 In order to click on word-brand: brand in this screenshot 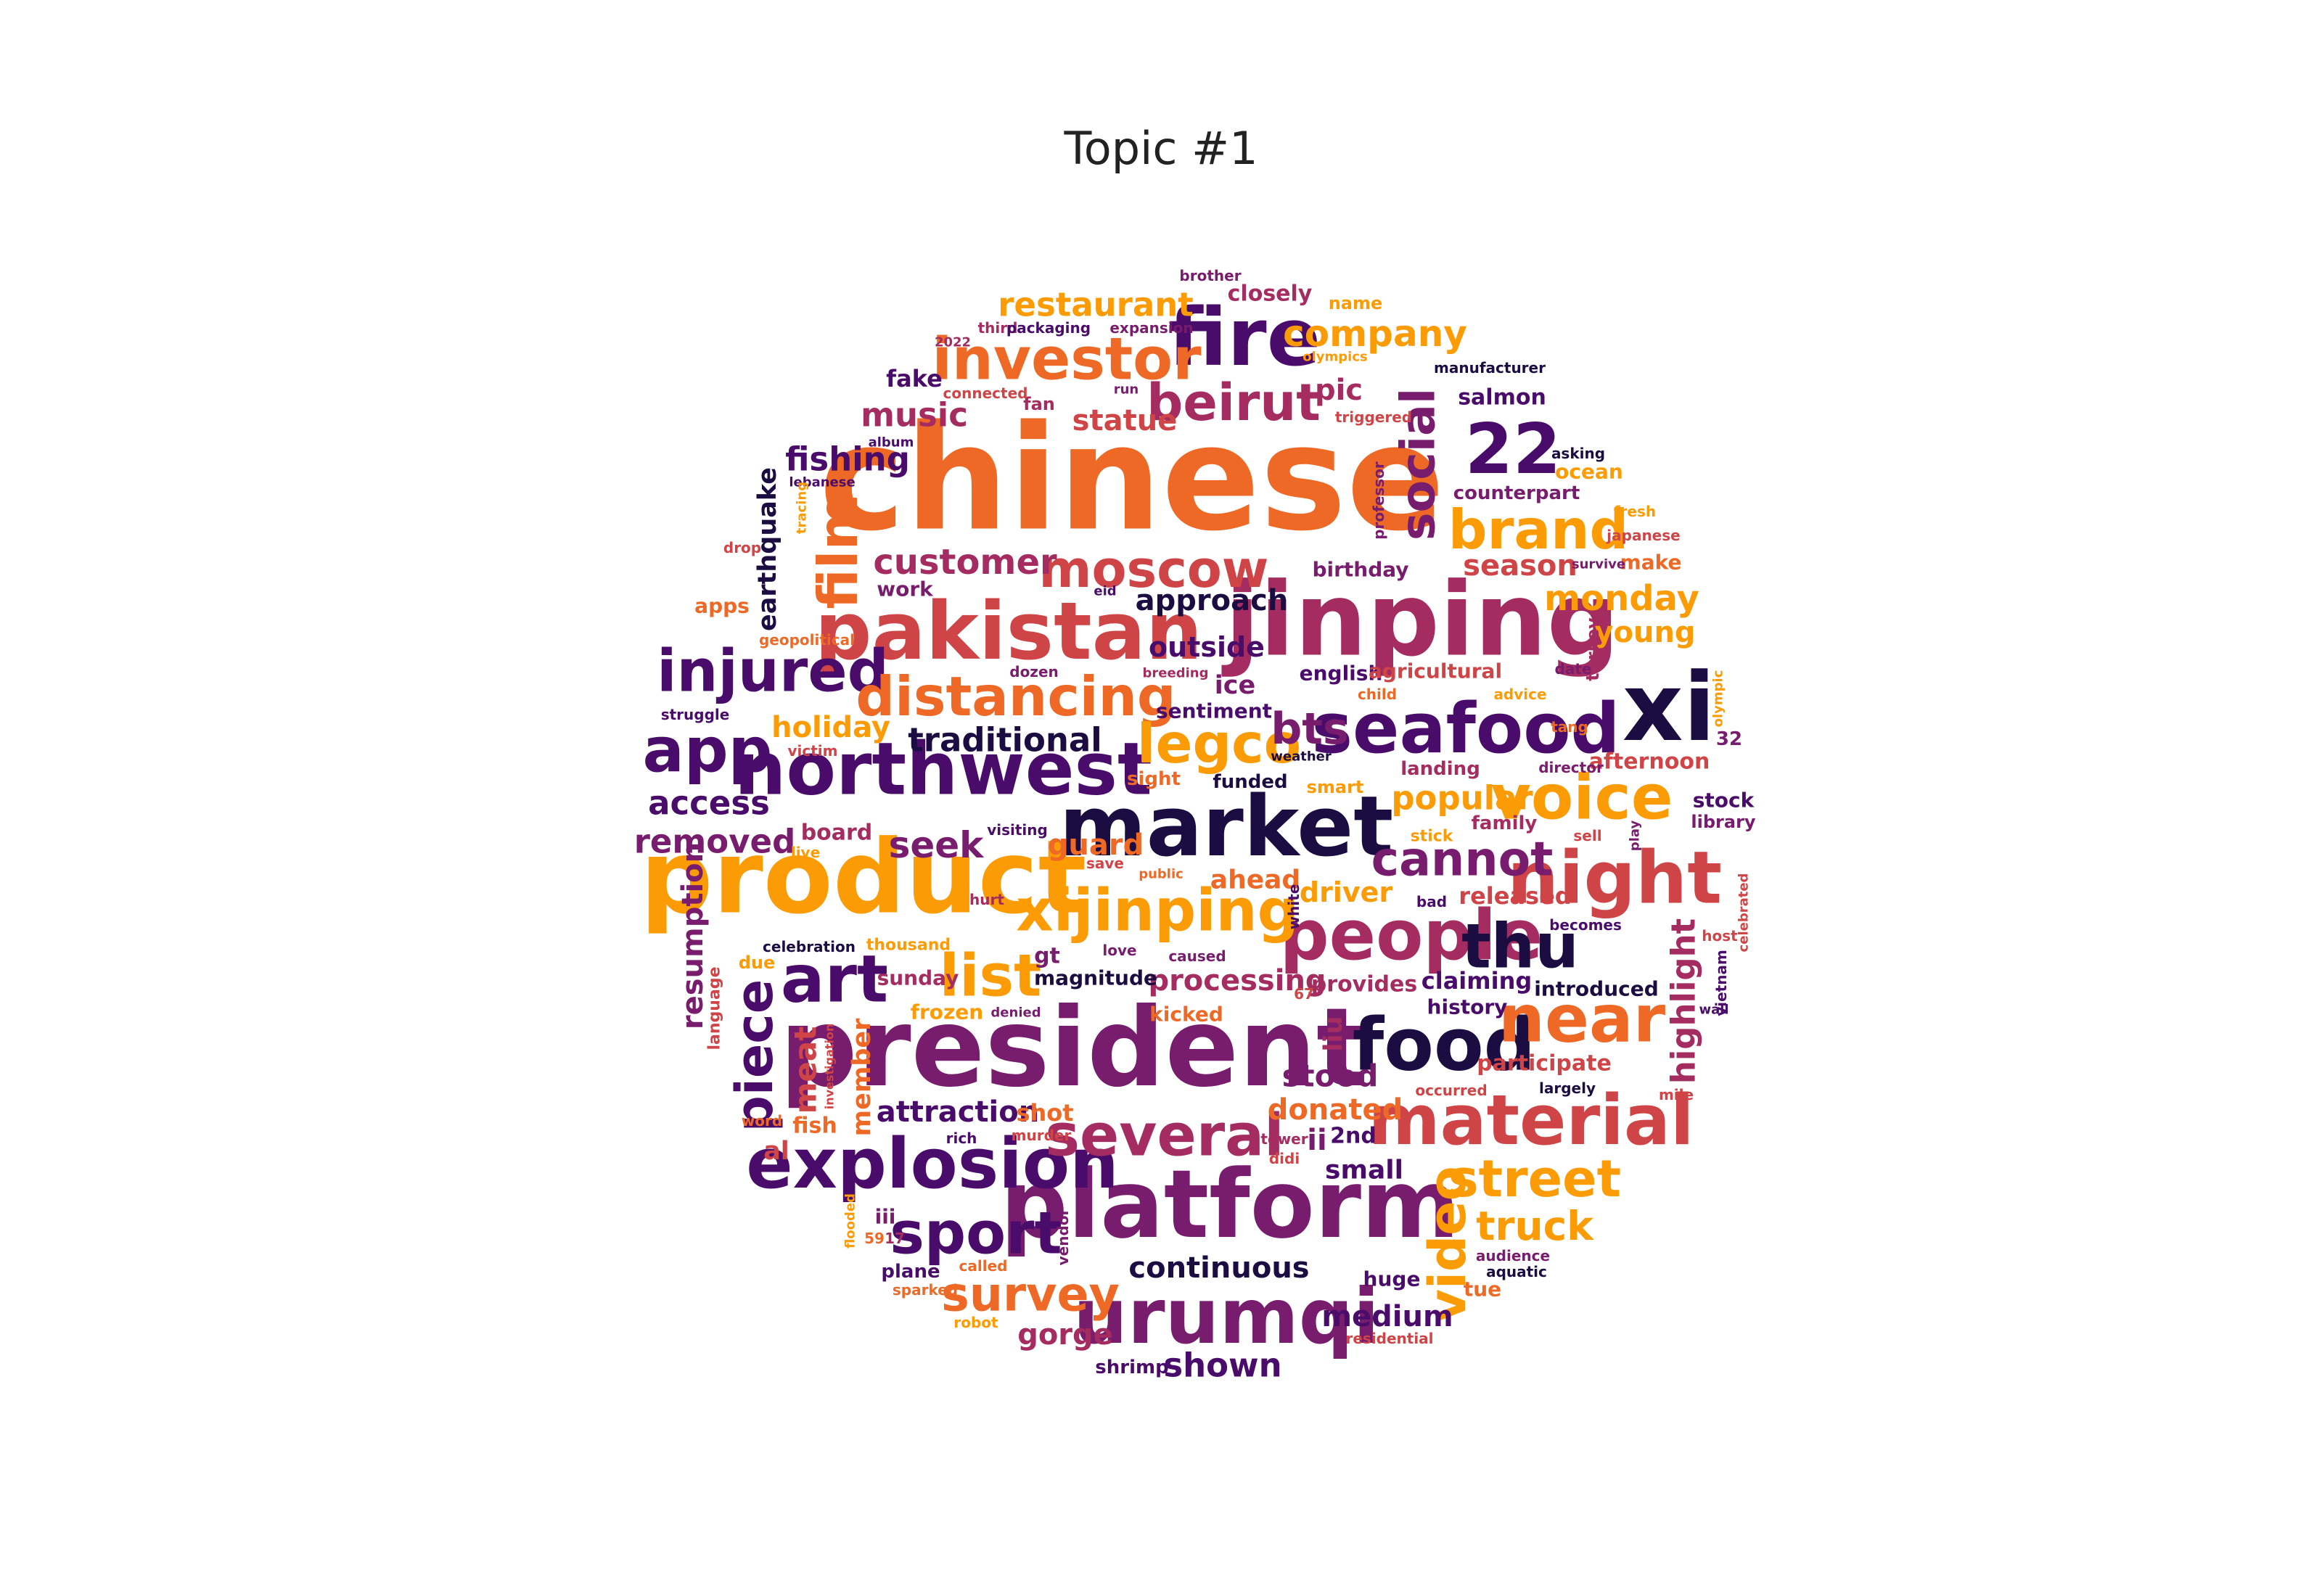, I will do `click(1538, 530)`.